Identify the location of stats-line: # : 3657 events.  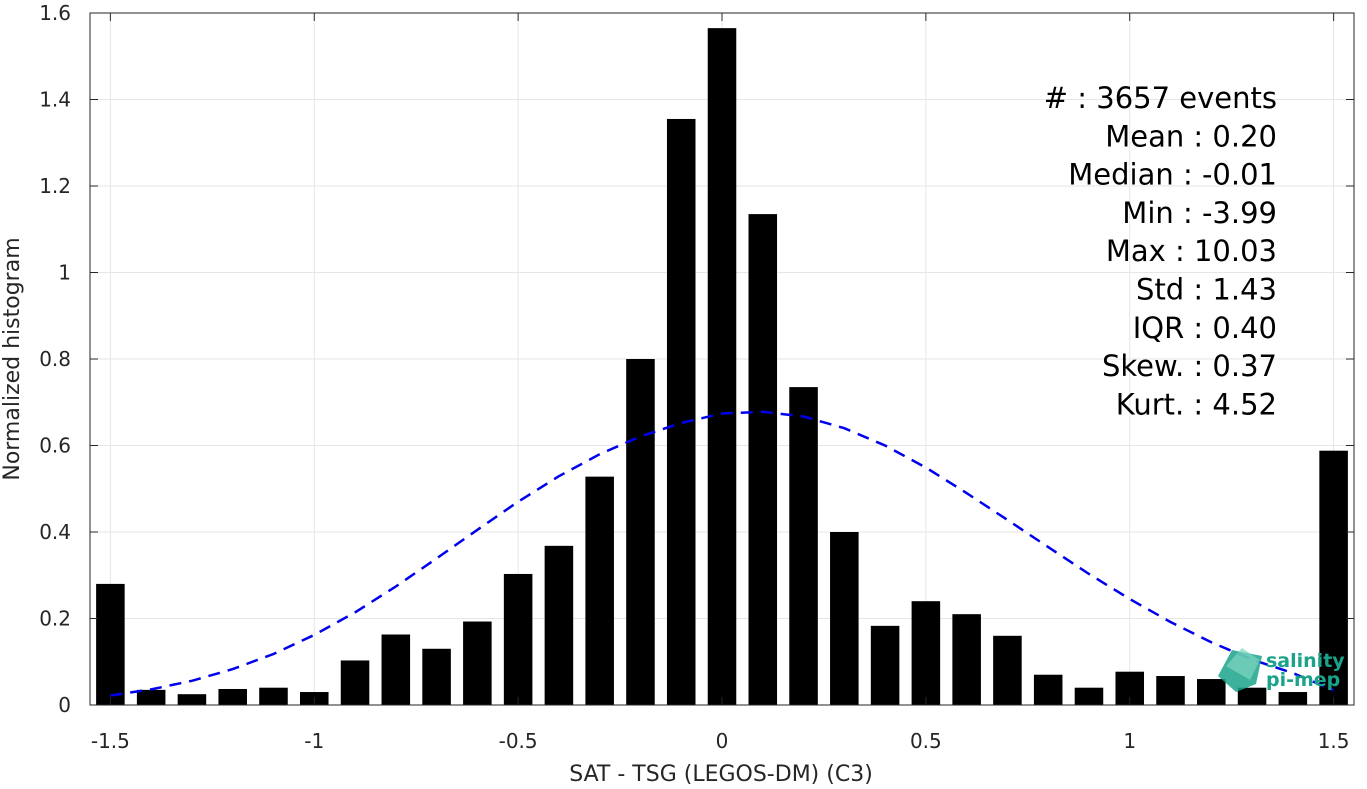
(1160, 98).